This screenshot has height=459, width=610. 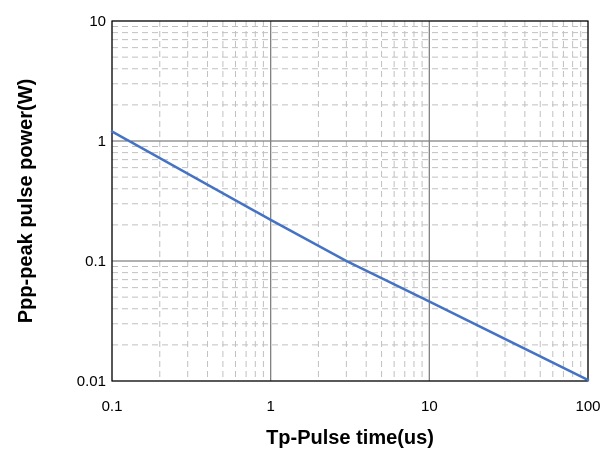 What do you see at coordinates (429, 406) in the screenshot?
I see `x-tick-label: 10` at bounding box center [429, 406].